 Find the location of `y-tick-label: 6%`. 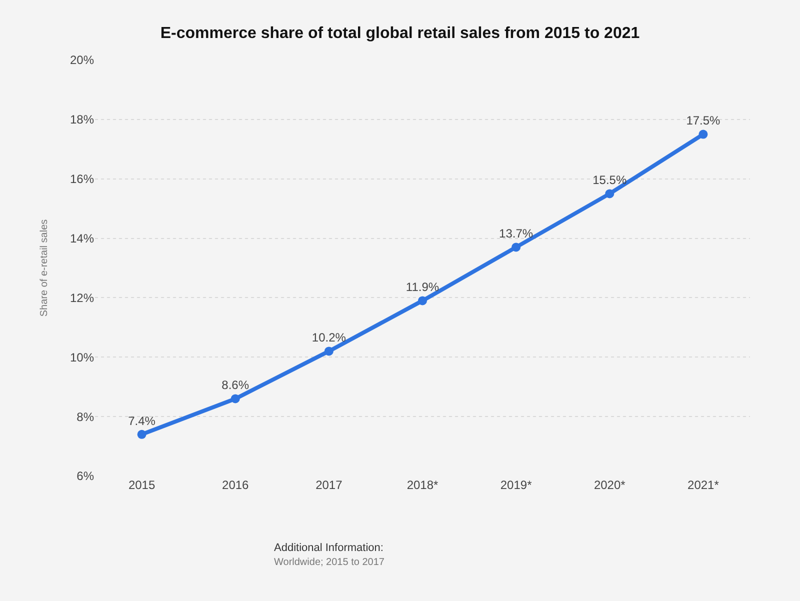

y-tick-label: 6% is located at coordinates (85, 476).